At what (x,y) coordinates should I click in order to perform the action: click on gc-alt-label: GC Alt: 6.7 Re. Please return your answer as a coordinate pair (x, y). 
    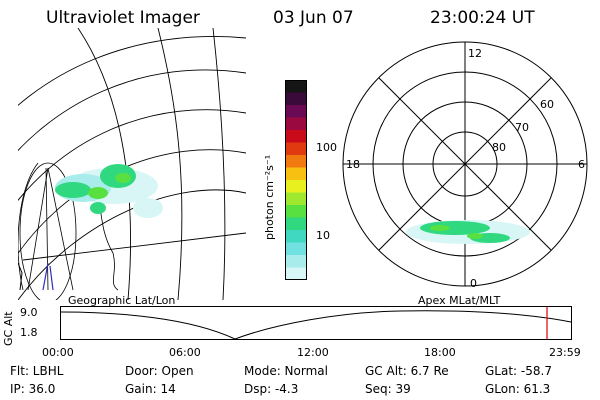
    Looking at the image, I should click on (407, 371).